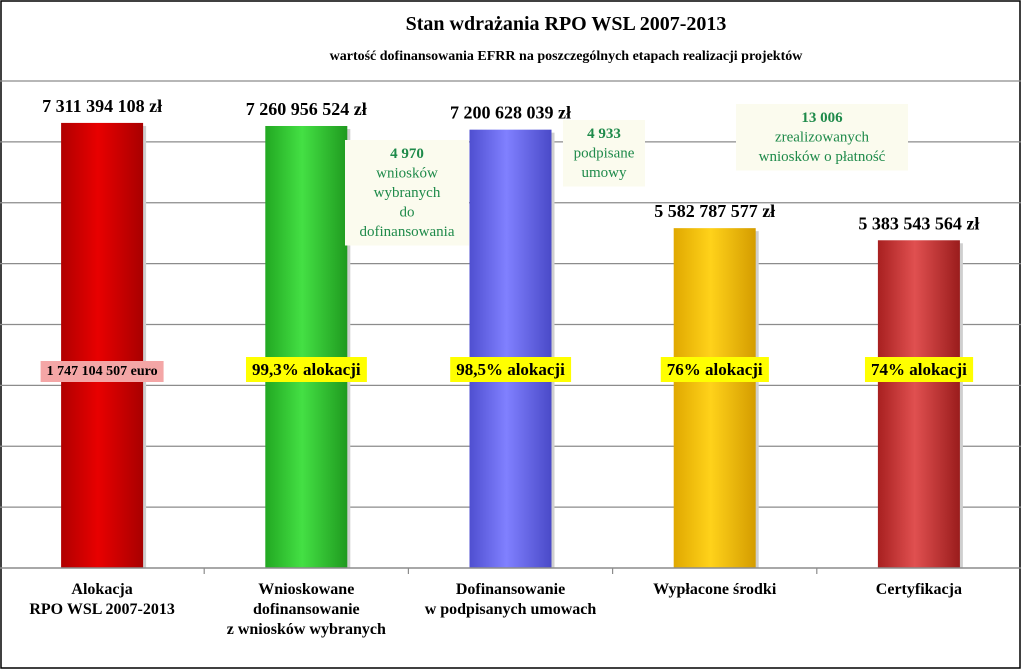 The width and height of the screenshot is (1021, 669). What do you see at coordinates (605, 173) in the screenshot?
I see `annotation-text: umowy` at bounding box center [605, 173].